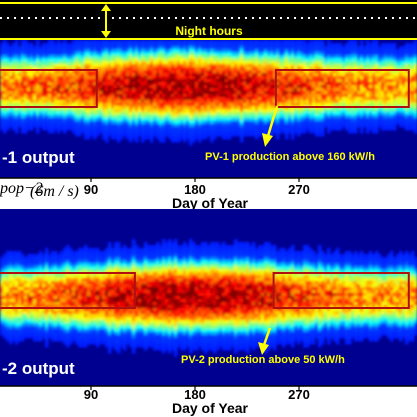 This screenshot has height=417, width=417. What do you see at coordinates (208, 20) in the screenshot?
I see `night-hours-band` at bounding box center [208, 20].